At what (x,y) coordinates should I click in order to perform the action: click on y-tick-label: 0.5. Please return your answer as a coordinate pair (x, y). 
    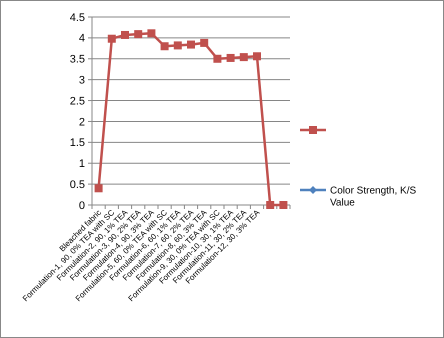
    Looking at the image, I should click on (77, 184).